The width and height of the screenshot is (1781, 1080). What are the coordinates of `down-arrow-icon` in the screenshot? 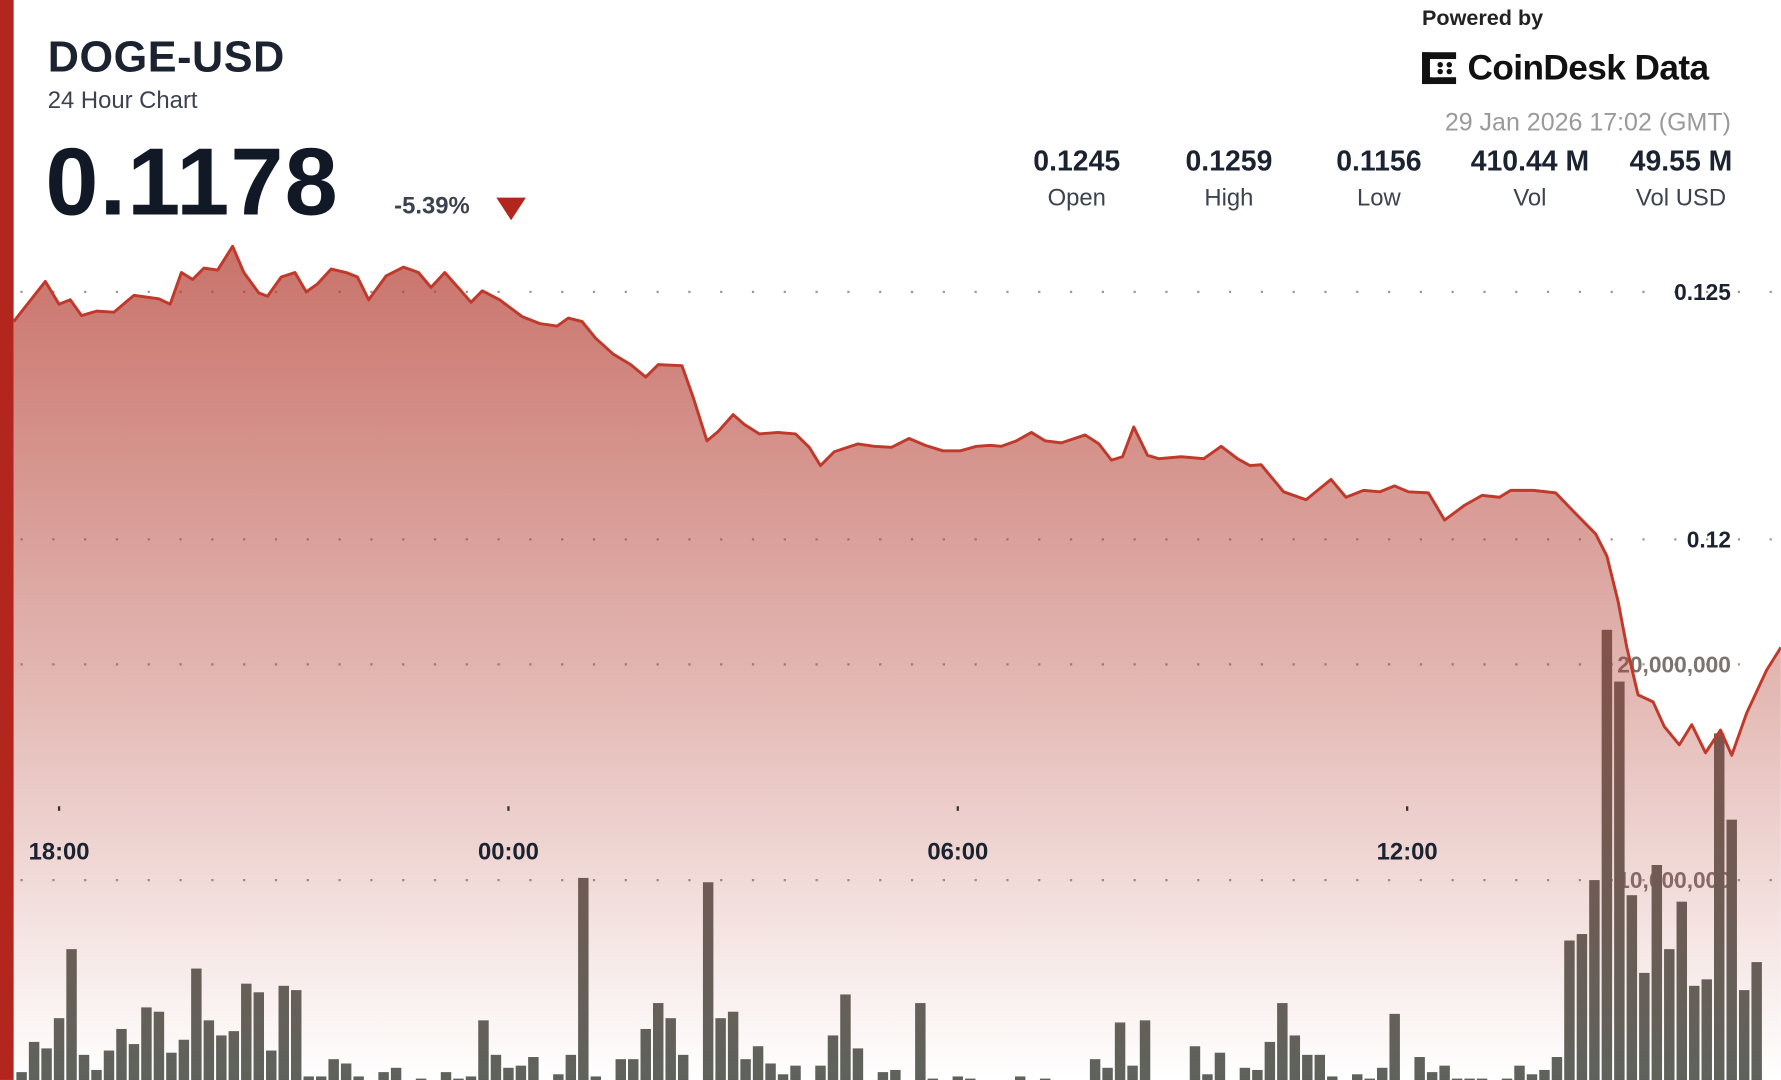 It's located at (511, 209).